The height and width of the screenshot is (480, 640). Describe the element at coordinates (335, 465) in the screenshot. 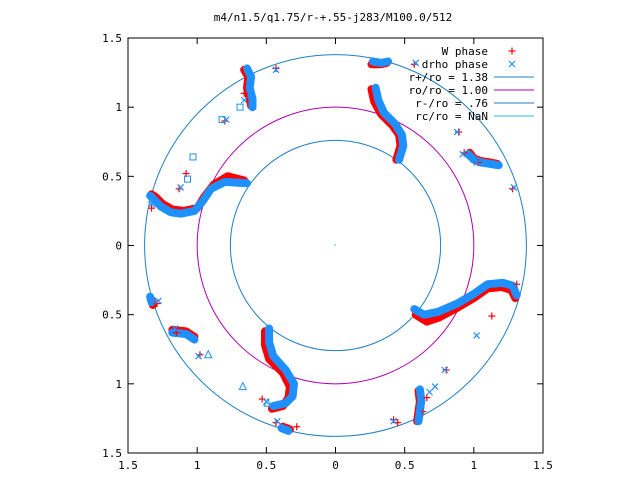

I see `x-tick-label: 0` at that location.